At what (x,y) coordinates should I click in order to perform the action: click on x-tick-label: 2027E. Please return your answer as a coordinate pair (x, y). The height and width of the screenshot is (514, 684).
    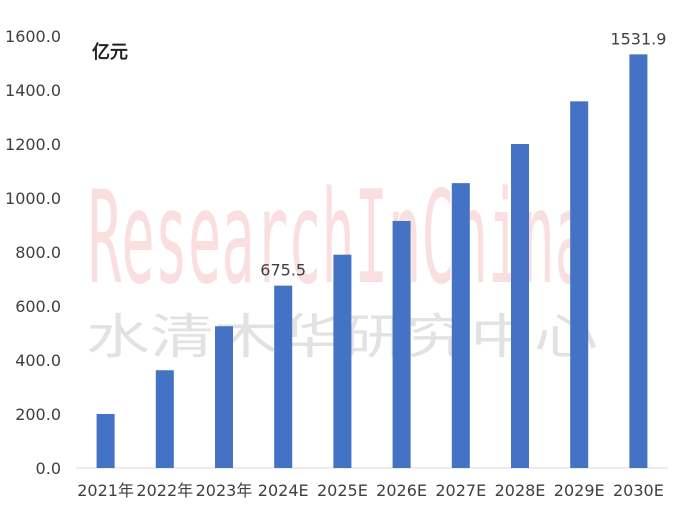
    Looking at the image, I should click on (460, 490).